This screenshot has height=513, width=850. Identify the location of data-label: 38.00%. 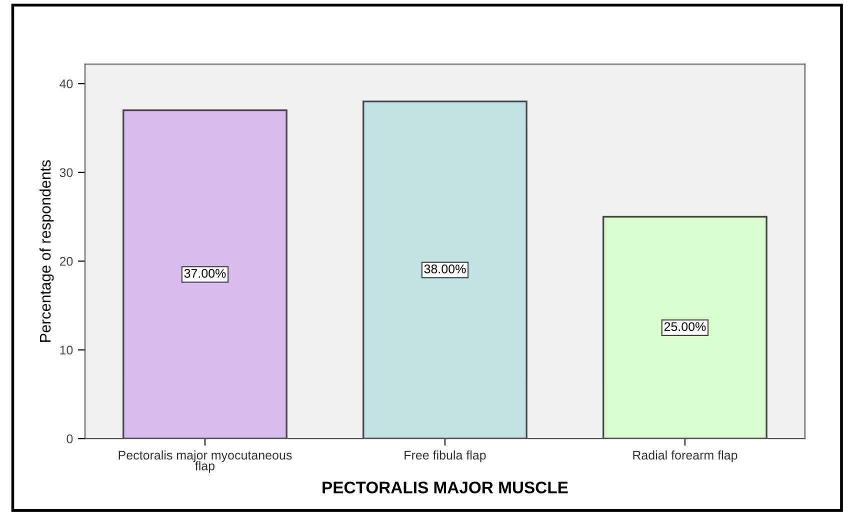
(445, 269).